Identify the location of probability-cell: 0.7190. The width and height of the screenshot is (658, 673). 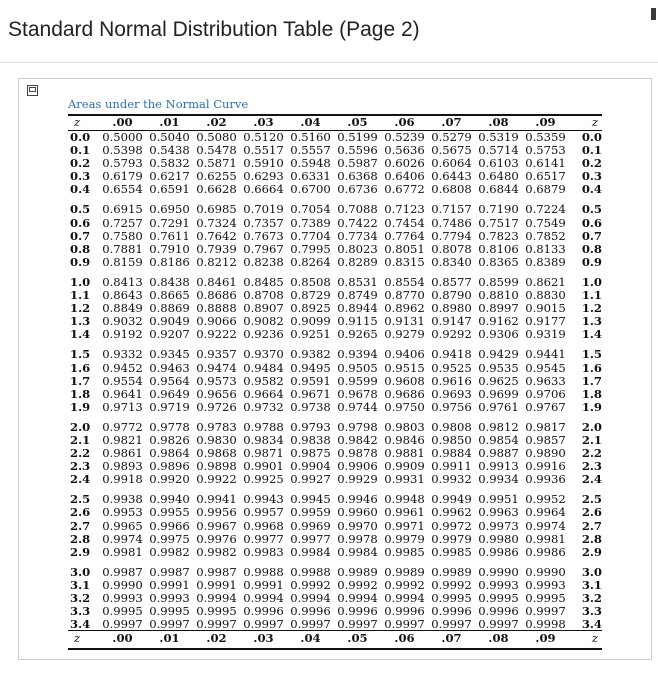
(498, 210).